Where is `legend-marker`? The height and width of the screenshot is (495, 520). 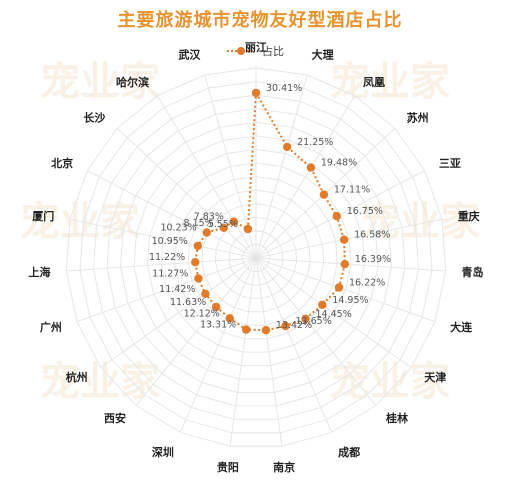 legend-marker is located at coordinates (241, 51).